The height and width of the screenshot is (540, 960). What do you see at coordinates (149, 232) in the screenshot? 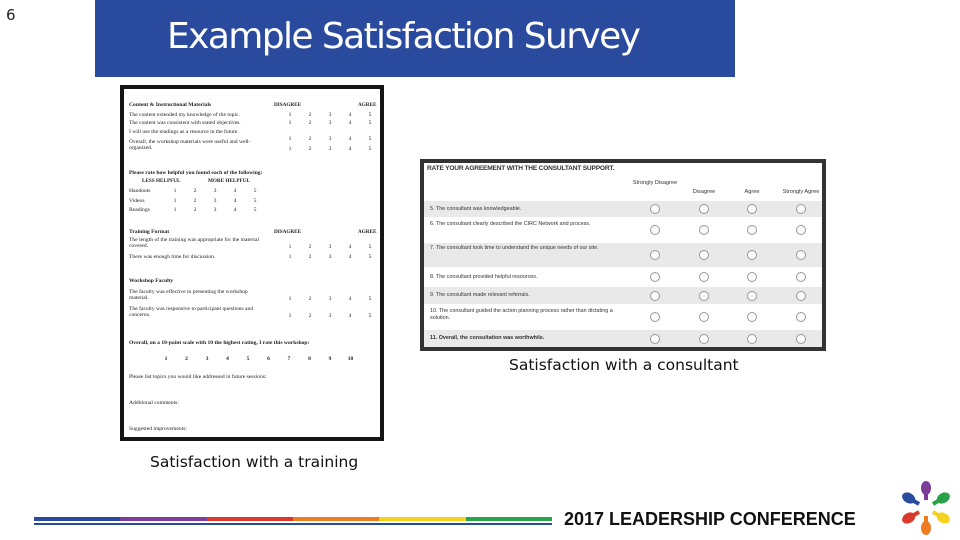
I see `format-section-title: Training Format` at bounding box center [149, 232].